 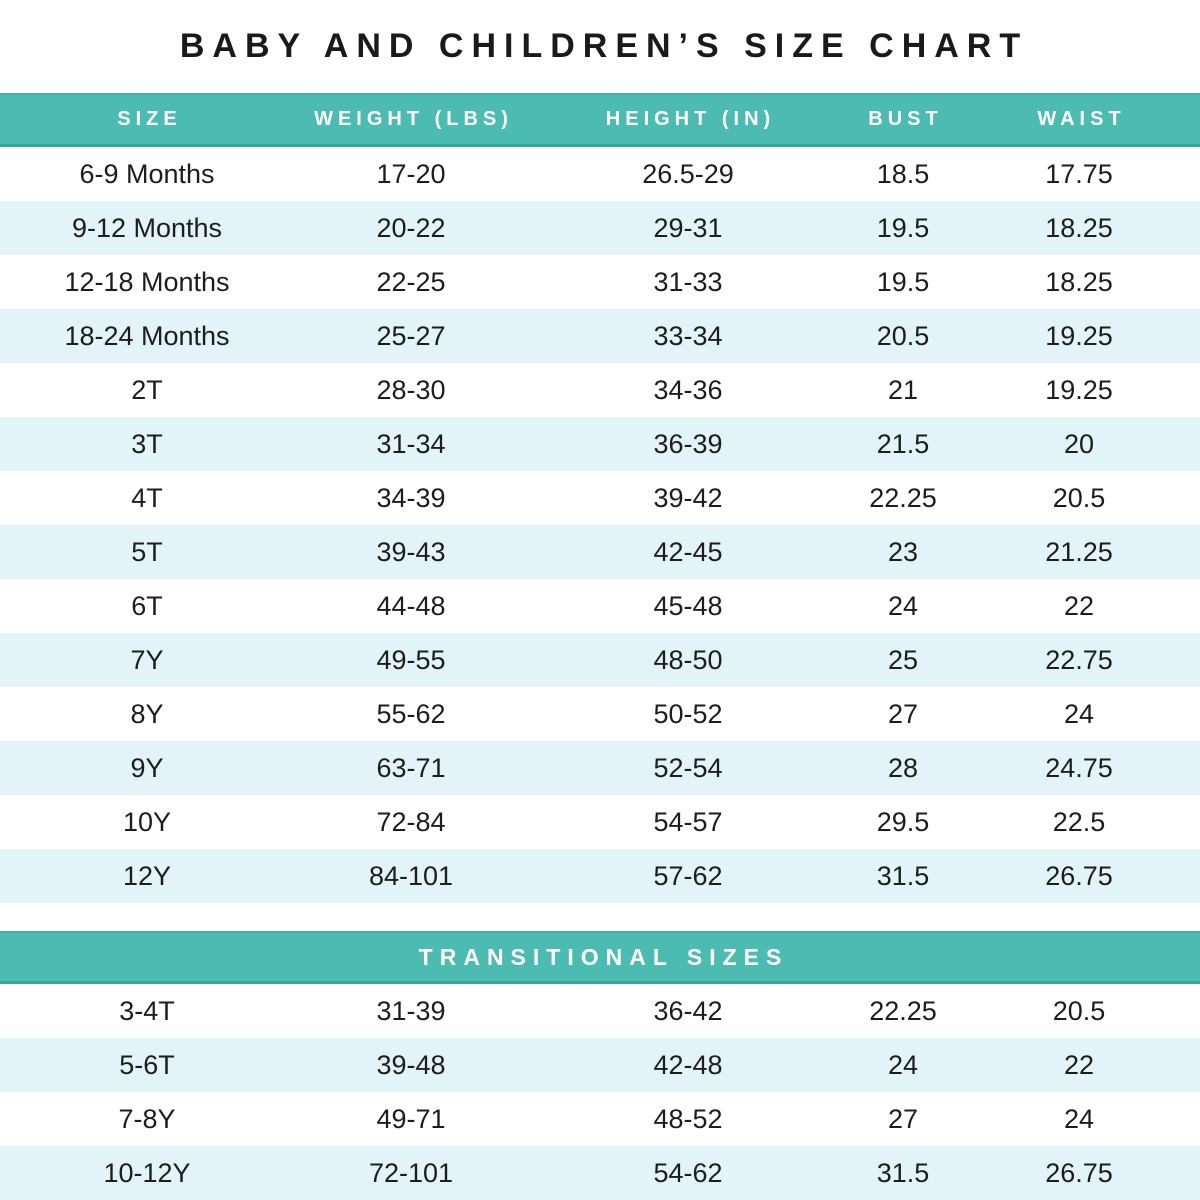 What do you see at coordinates (903, 1010) in the screenshot?
I see `table-cell: 22.25` at bounding box center [903, 1010].